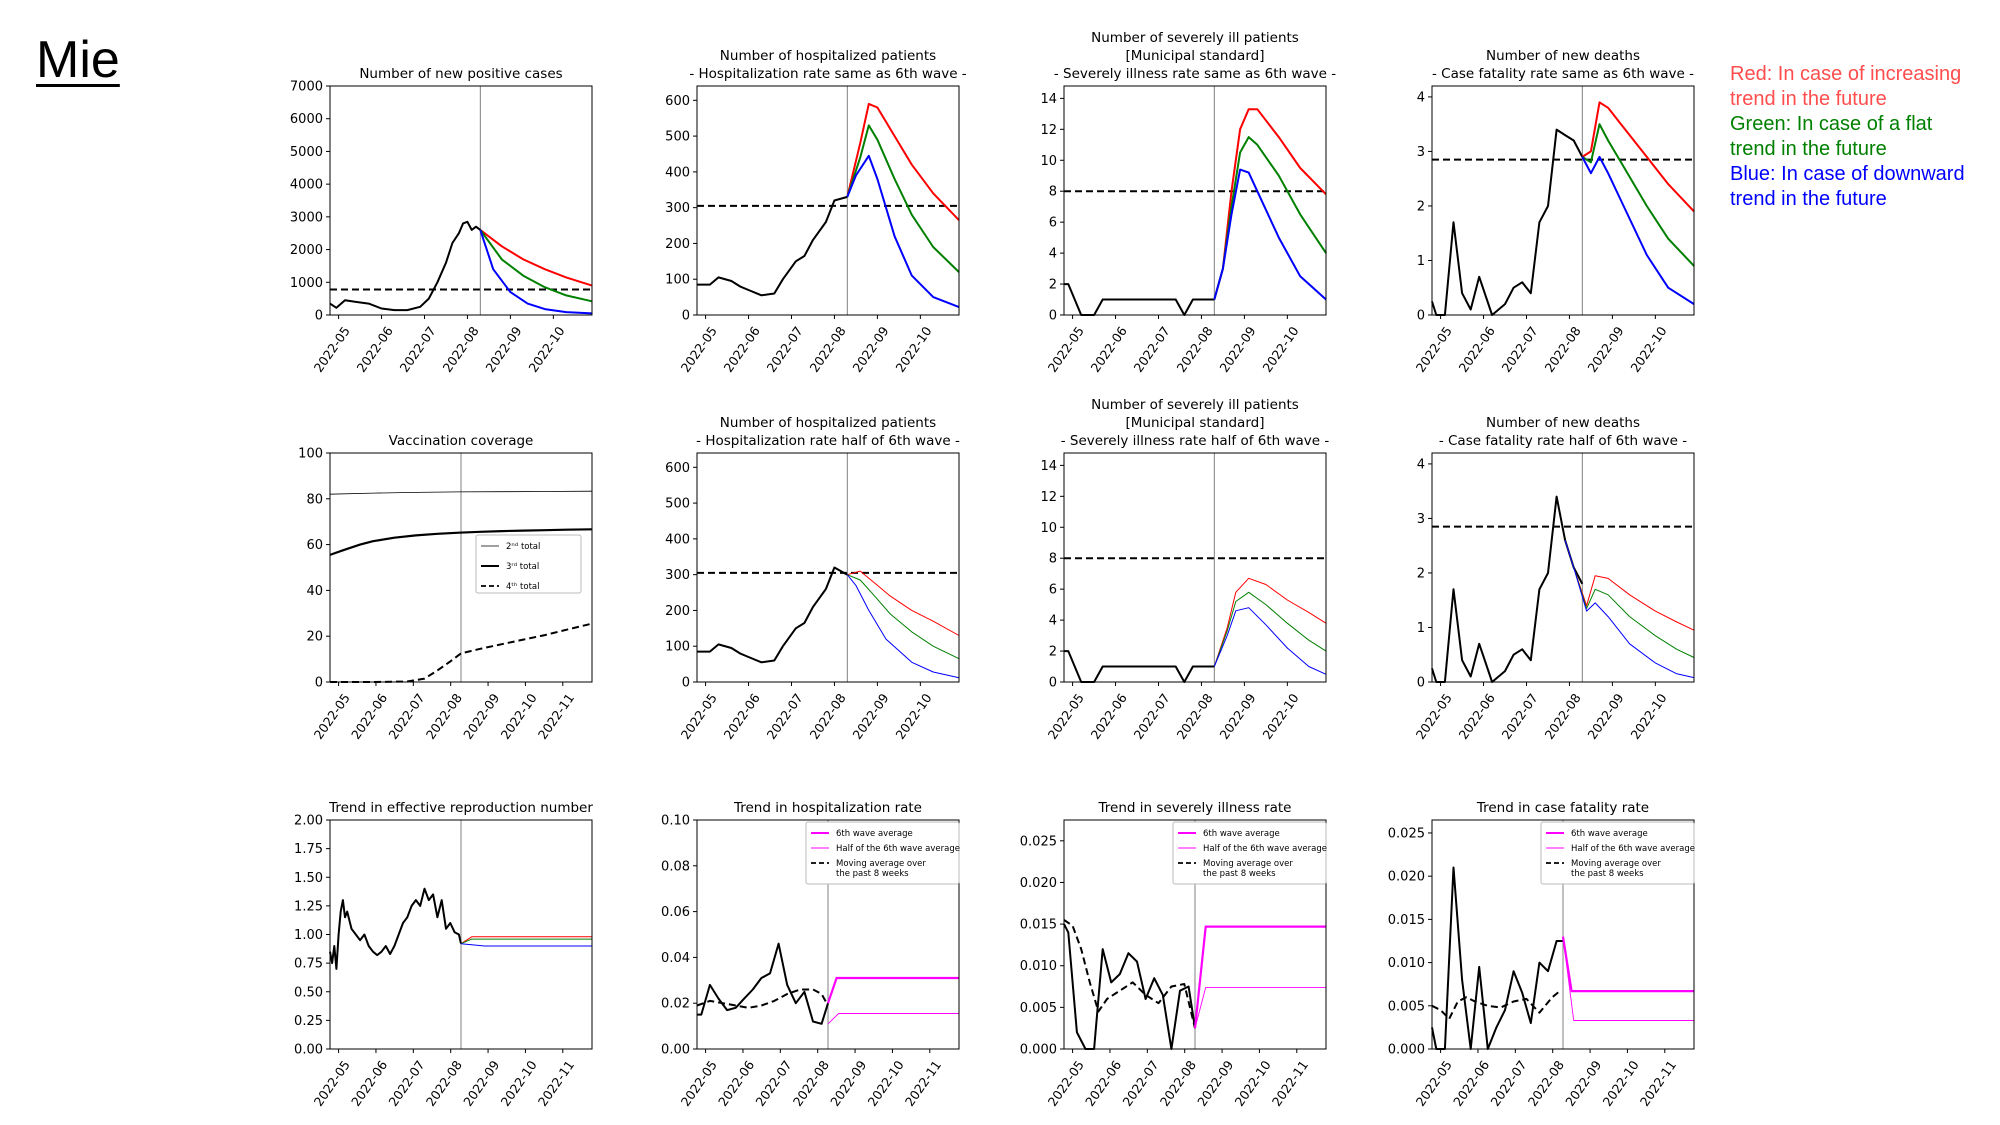 The image size is (2000, 1125). I want to click on y-tick-label: 20, so click(314, 637).